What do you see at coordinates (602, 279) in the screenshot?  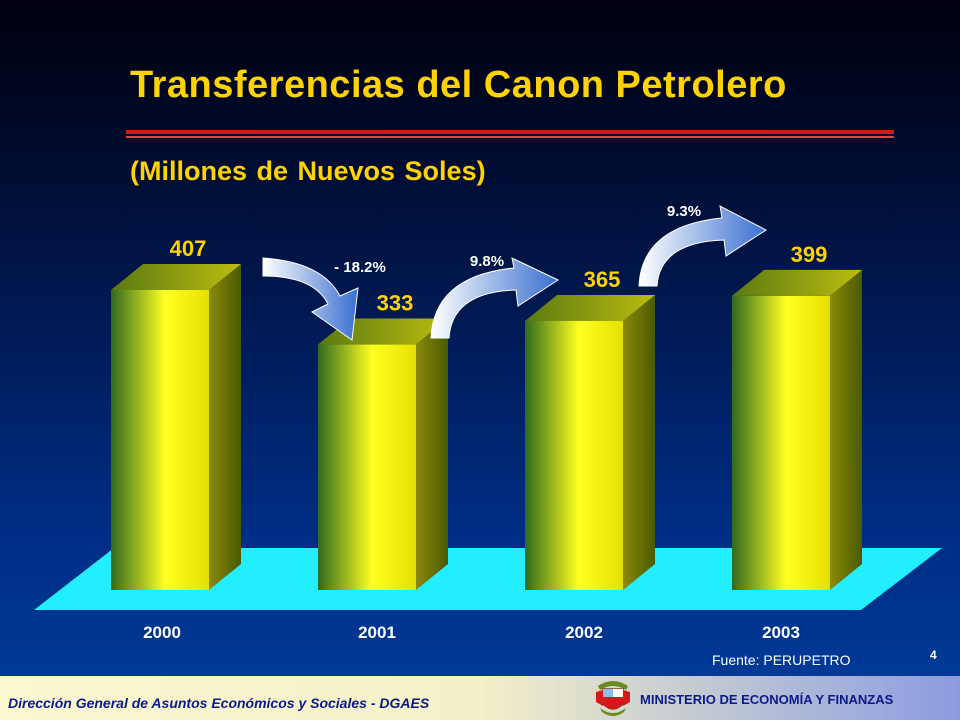 I see `value-label: 365` at bounding box center [602, 279].